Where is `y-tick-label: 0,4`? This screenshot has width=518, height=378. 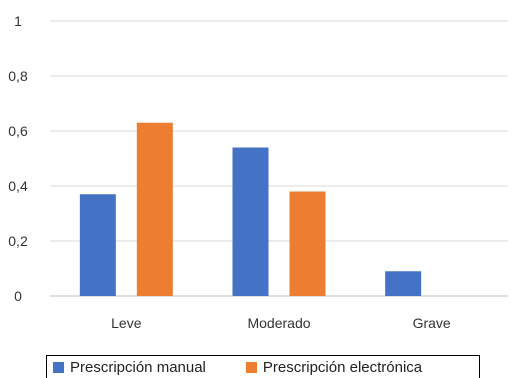 y-tick-label: 0,4 is located at coordinates (18, 186).